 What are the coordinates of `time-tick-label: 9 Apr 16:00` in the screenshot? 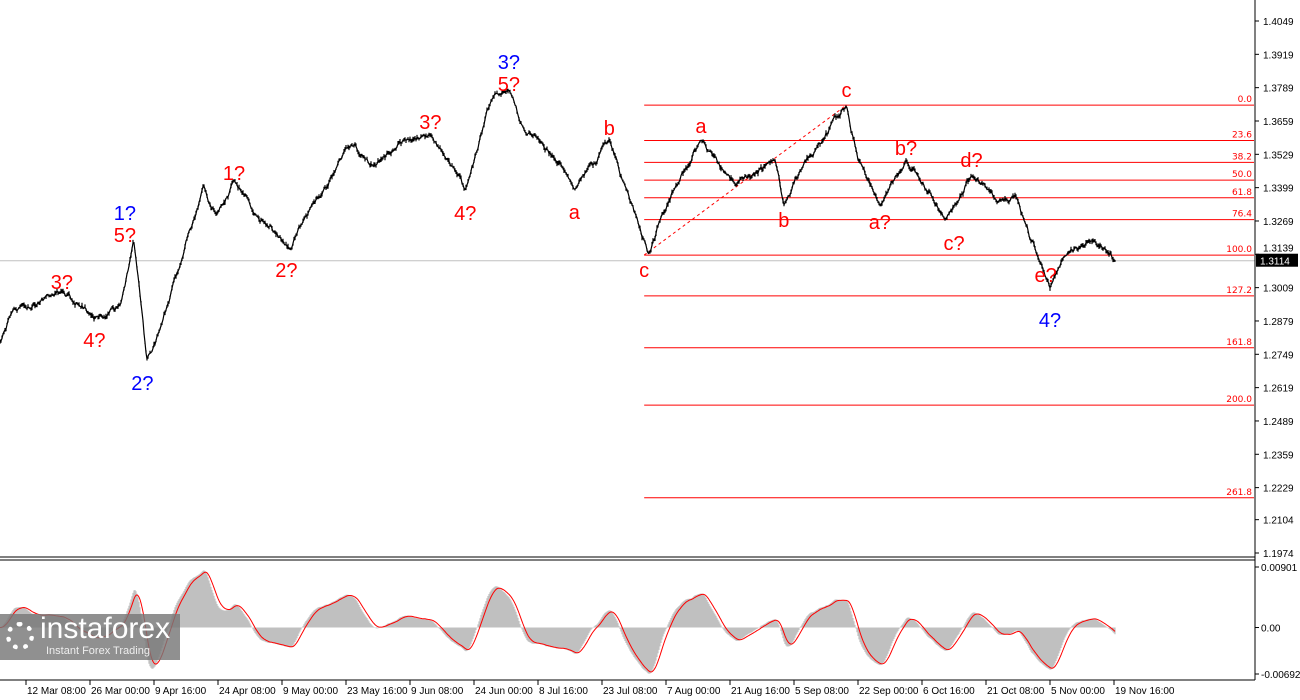 It's located at (181, 691).